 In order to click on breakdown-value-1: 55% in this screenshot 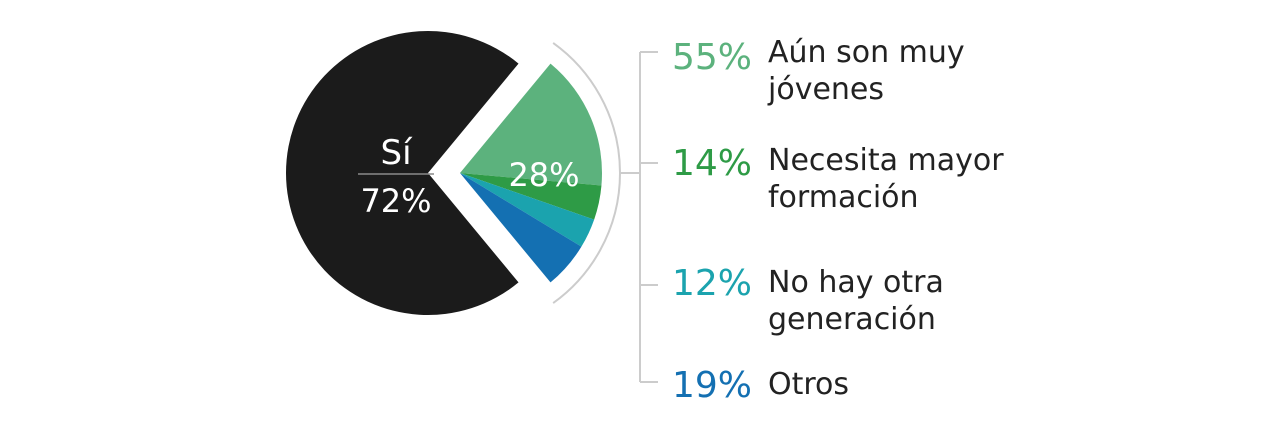, I will do `click(712, 57)`.